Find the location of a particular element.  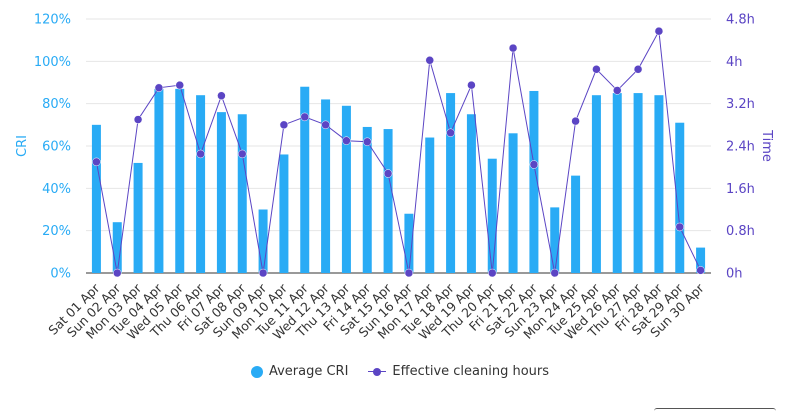

y-right-tick-label: 4.8h is located at coordinates (740, 20).